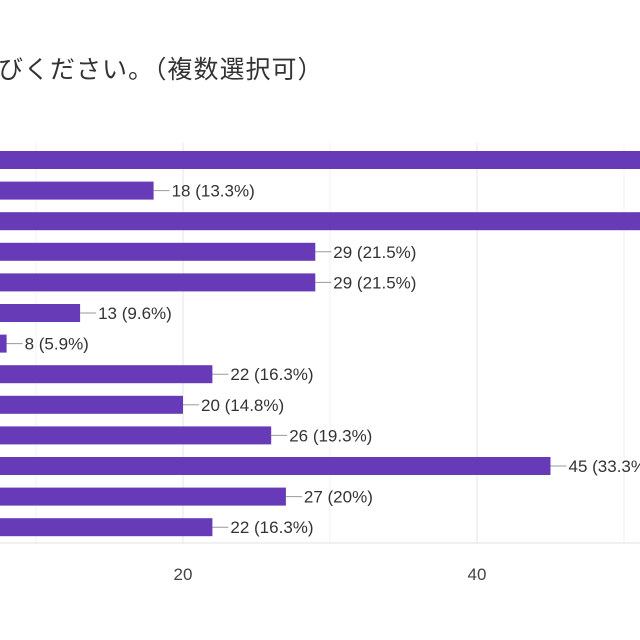 This screenshot has width=640, height=640. What do you see at coordinates (338, 497) in the screenshot?
I see `data-label: 27 (20%)` at bounding box center [338, 497].